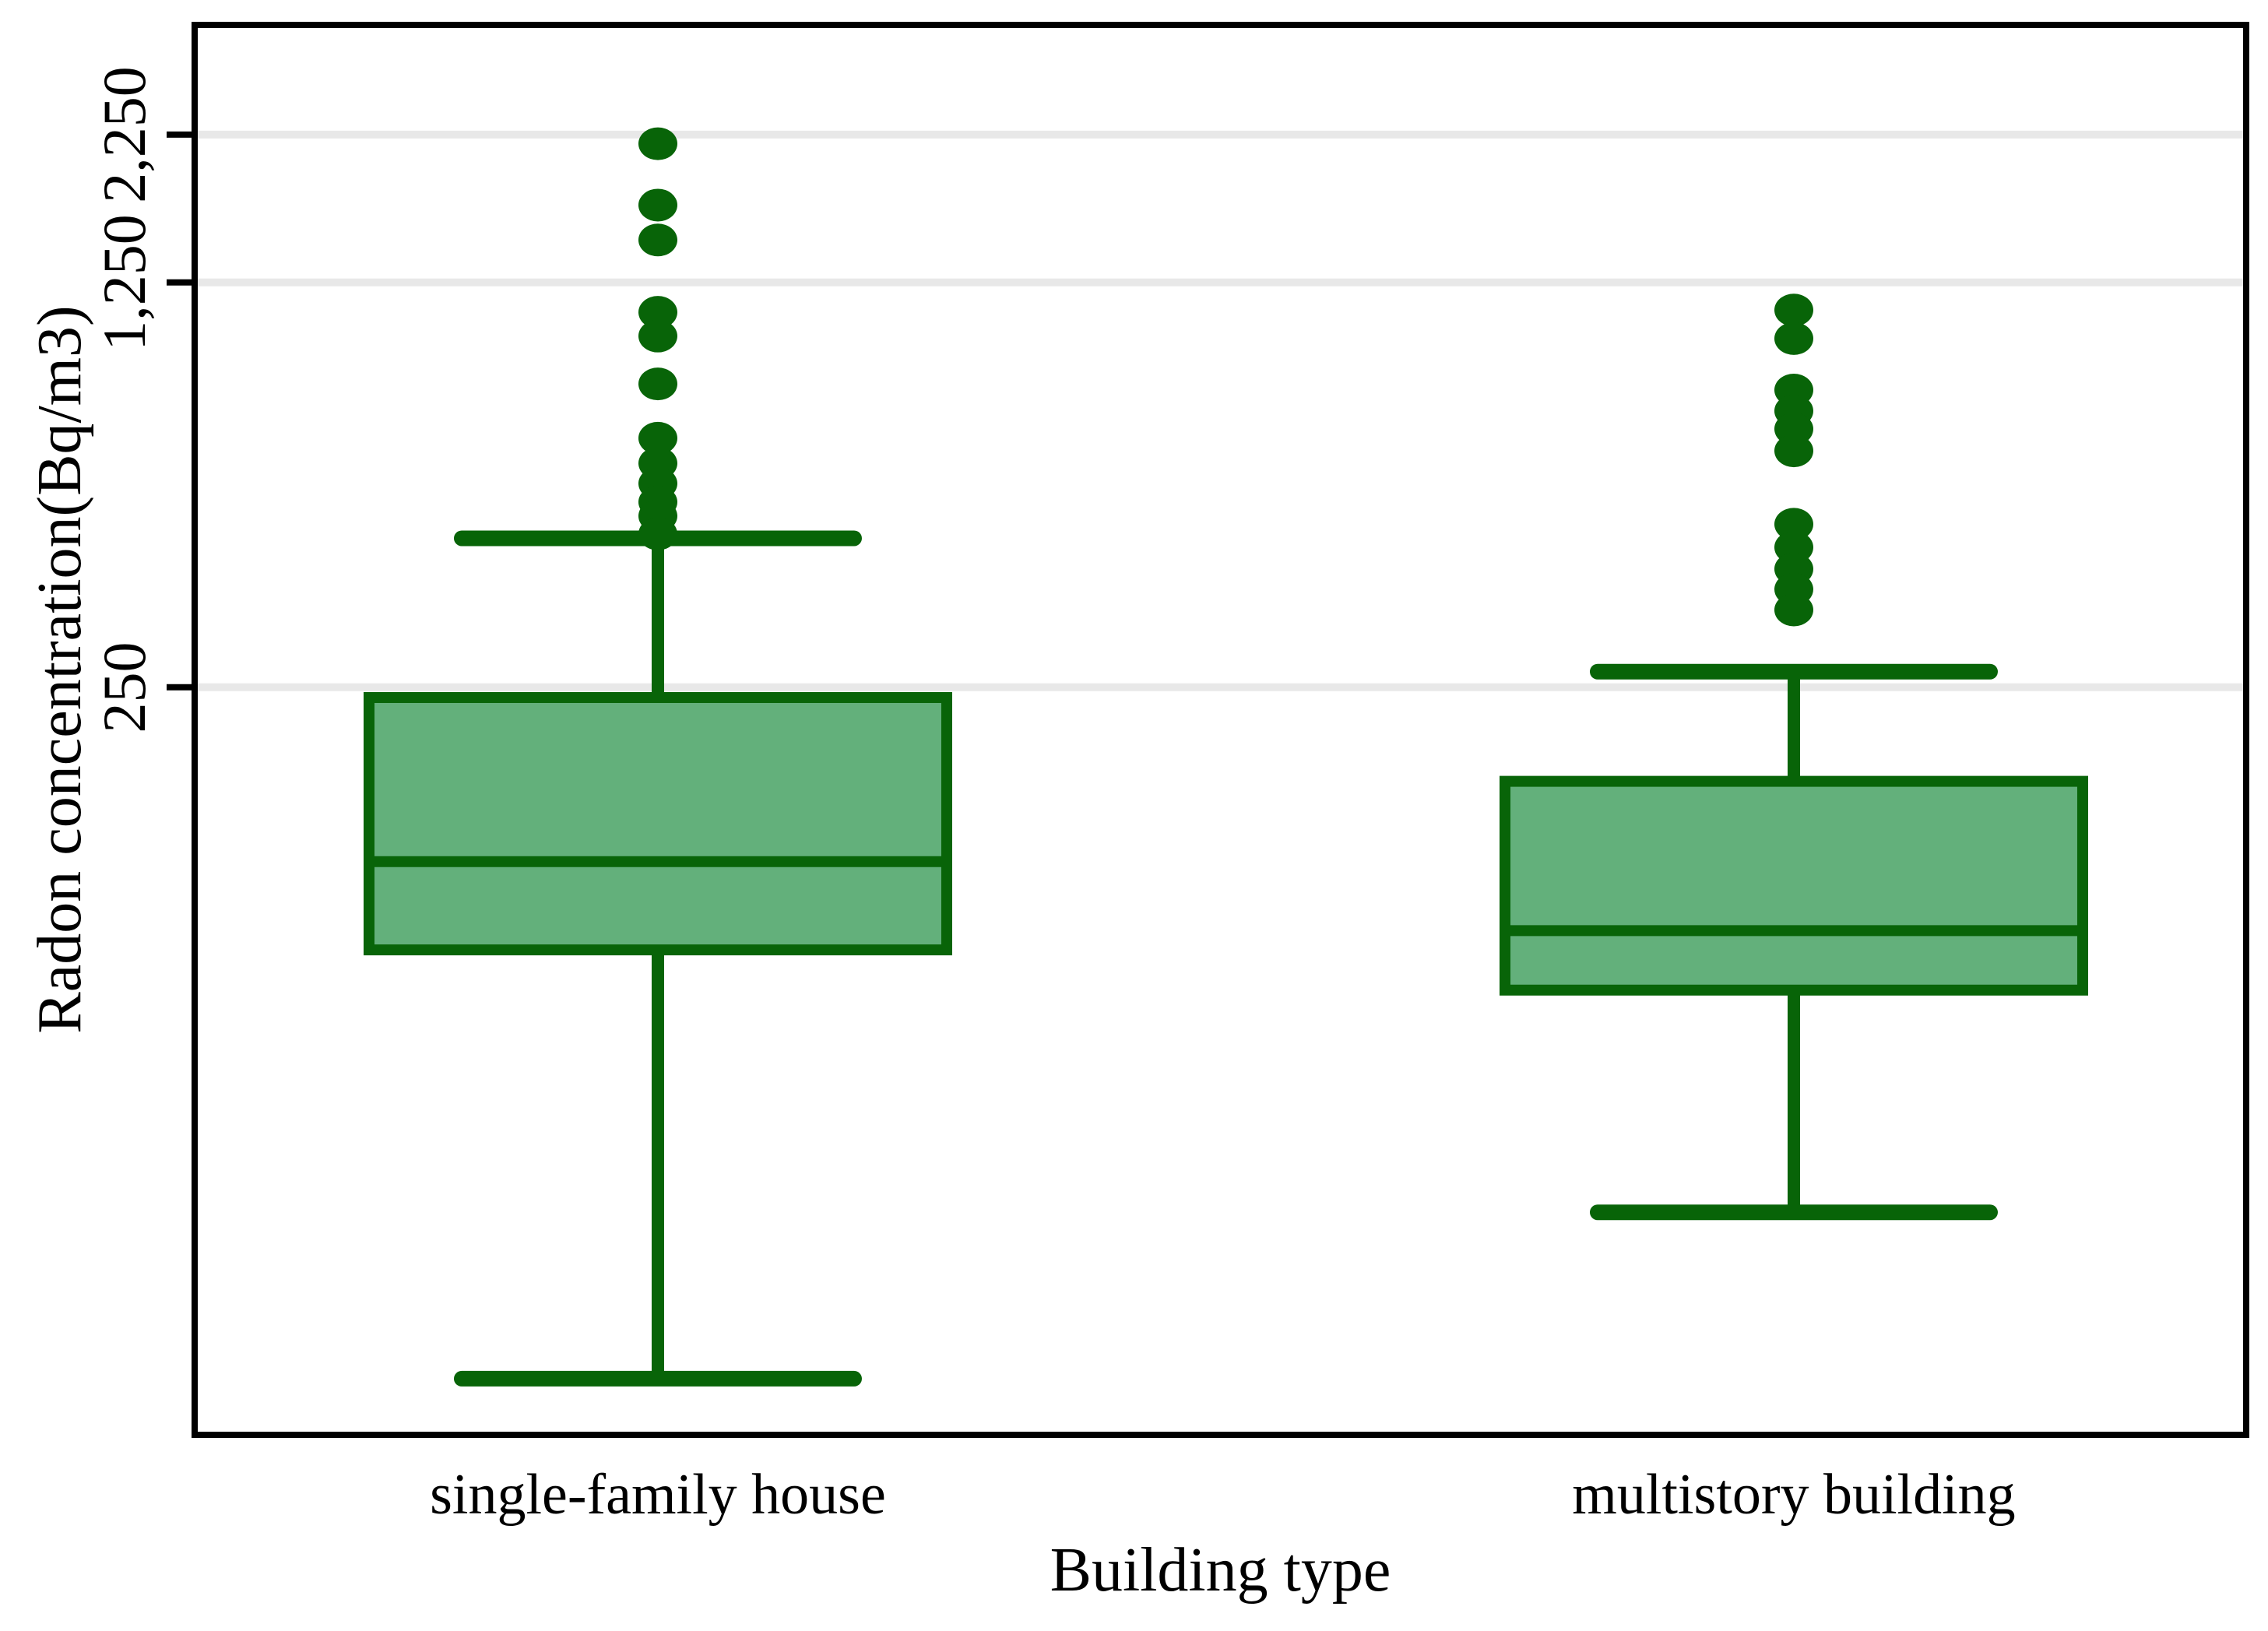 Image resolution: width=2268 pixels, height=1631 pixels. Describe the element at coordinates (60, 669) in the screenshot. I see `y-axis-title: Radon concentration(Bq/m3)` at that location.